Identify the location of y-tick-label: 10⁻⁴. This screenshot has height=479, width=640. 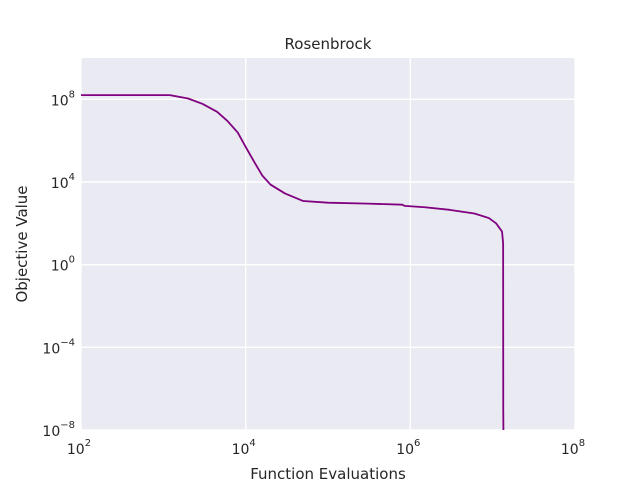
(58, 347).